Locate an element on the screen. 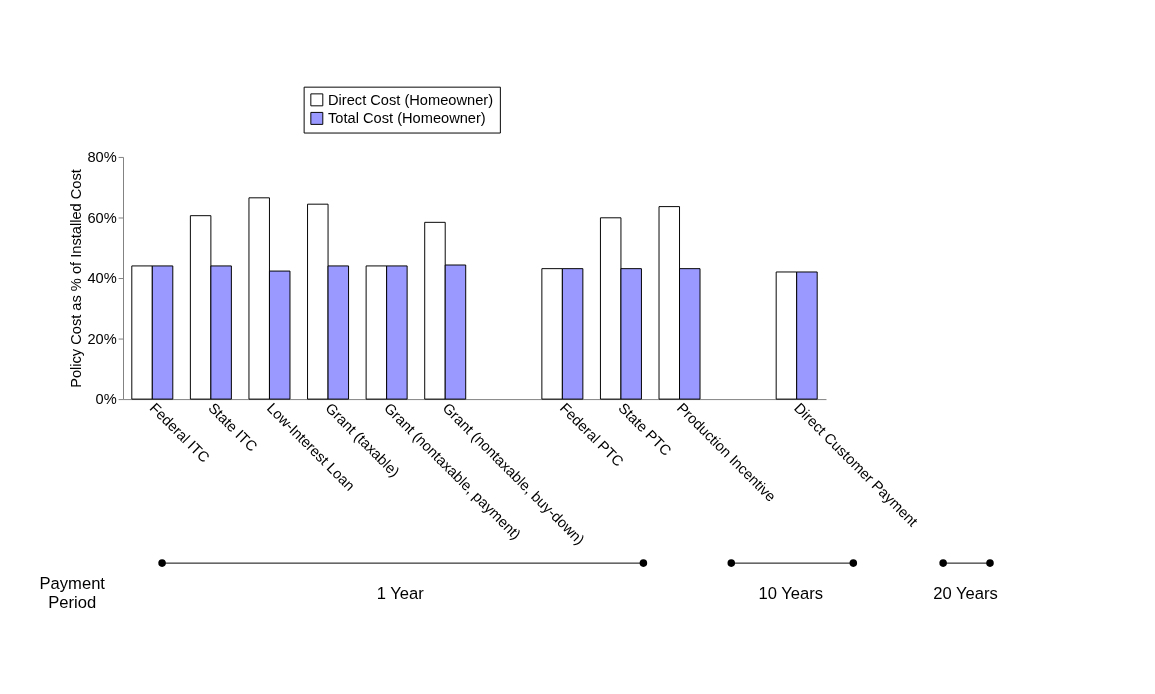 The image size is (1155, 694). legend-label: Direct Cost (Homeowner) is located at coordinates (411, 99).